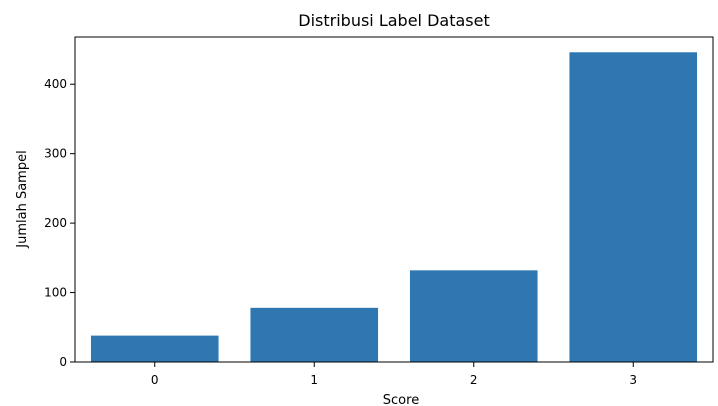  Describe the element at coordinates (63, 362) in the screenshot. I see `y-tick-label: 0` at that location.